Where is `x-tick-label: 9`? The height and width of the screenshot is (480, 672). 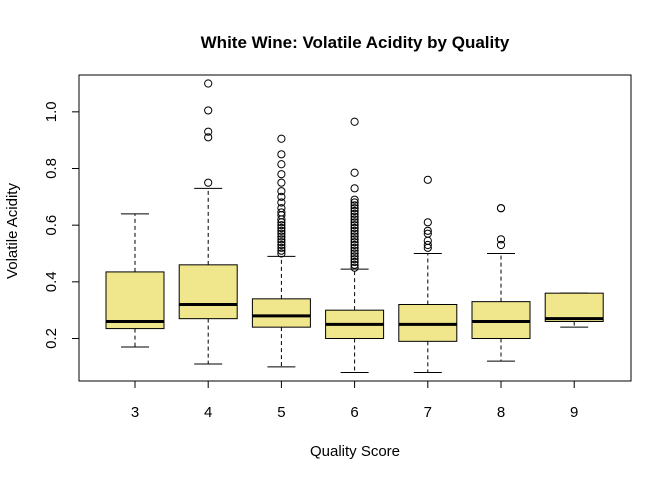
x-tick-label: 9 is located at coordinates (574, 412).